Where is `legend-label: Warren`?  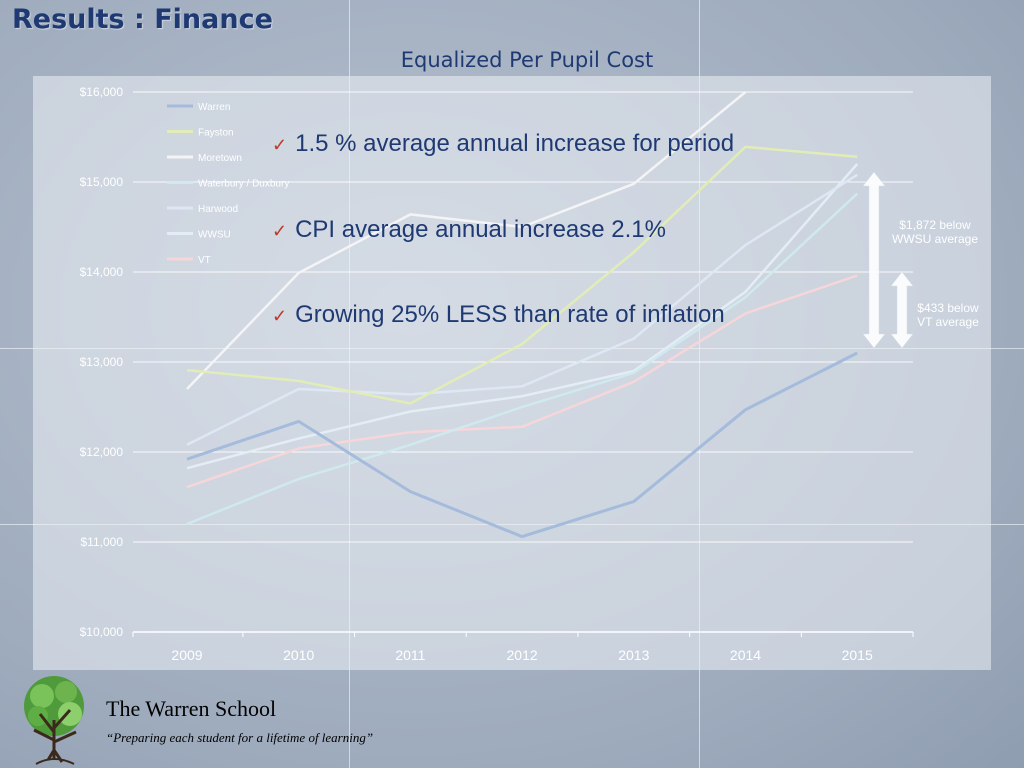 legend-label: Warren is located at coordinates (214, 107).